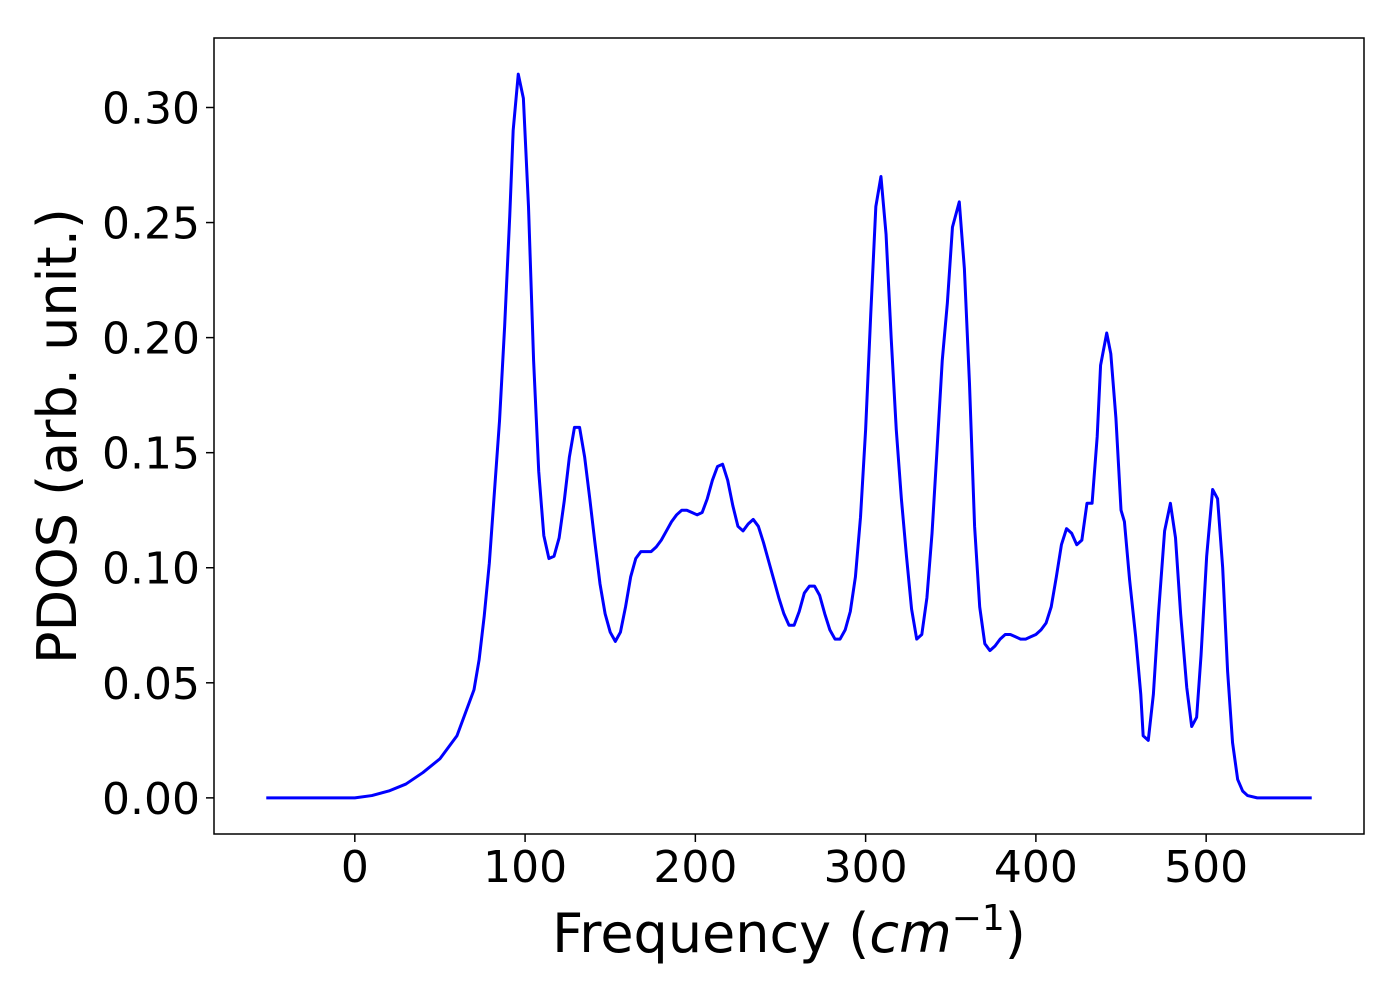  What do you see at coordinates (151, 454) in the screenshot?
I see `y-tick-label: 0.15` at bounding box center [151, 454].